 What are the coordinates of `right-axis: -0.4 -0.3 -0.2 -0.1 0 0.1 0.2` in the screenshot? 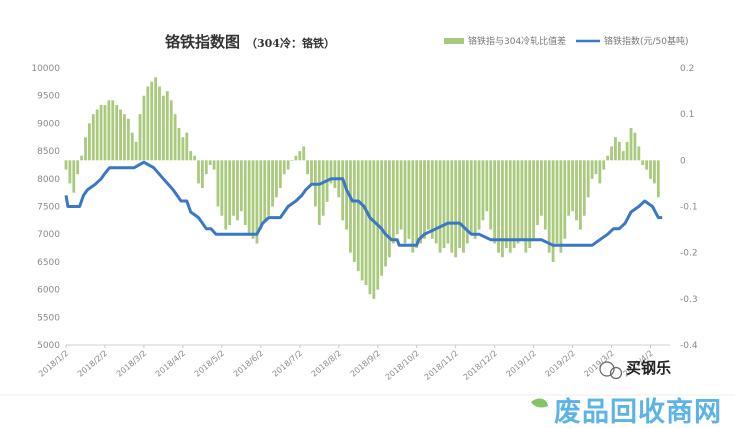 It's located at (689, 207).